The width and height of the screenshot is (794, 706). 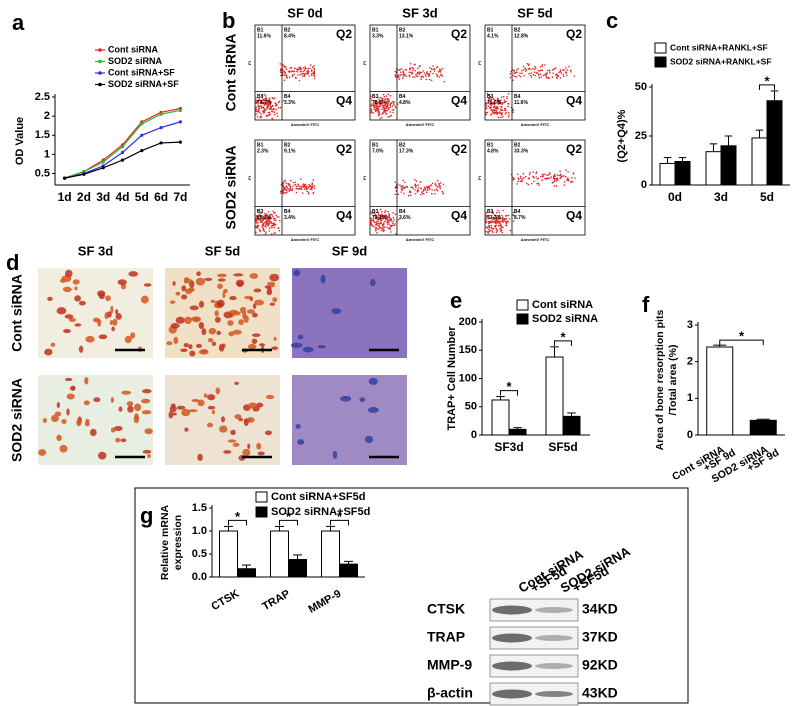 I want to click on quadrant-label: Q2, so click(x=574, y=149).